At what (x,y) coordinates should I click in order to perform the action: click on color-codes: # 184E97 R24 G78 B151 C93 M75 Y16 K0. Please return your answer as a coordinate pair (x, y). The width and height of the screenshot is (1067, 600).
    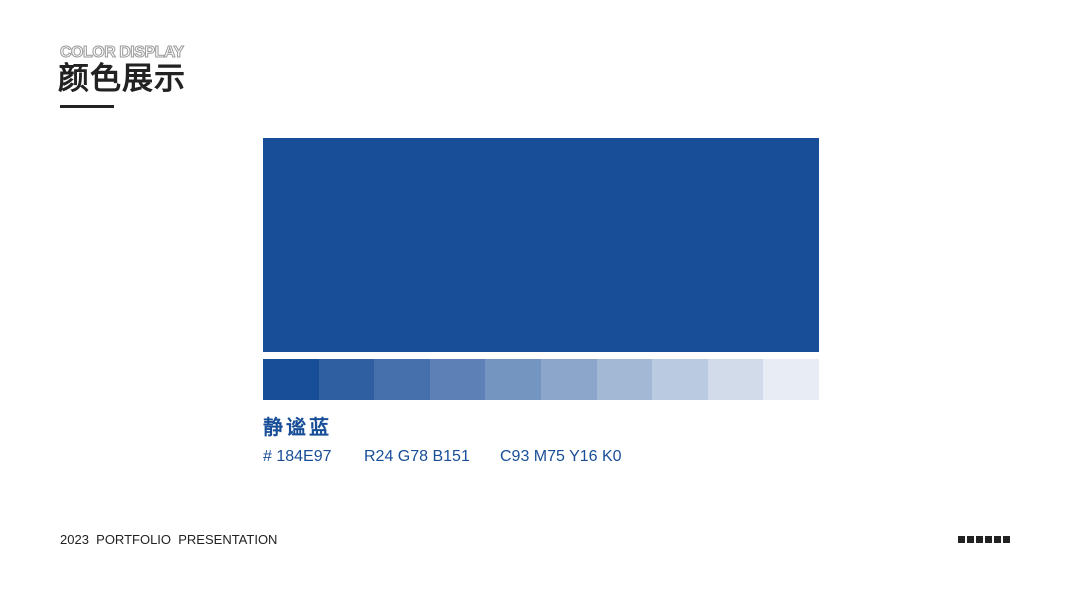
    Looking at the image, I should click on (442, 457).